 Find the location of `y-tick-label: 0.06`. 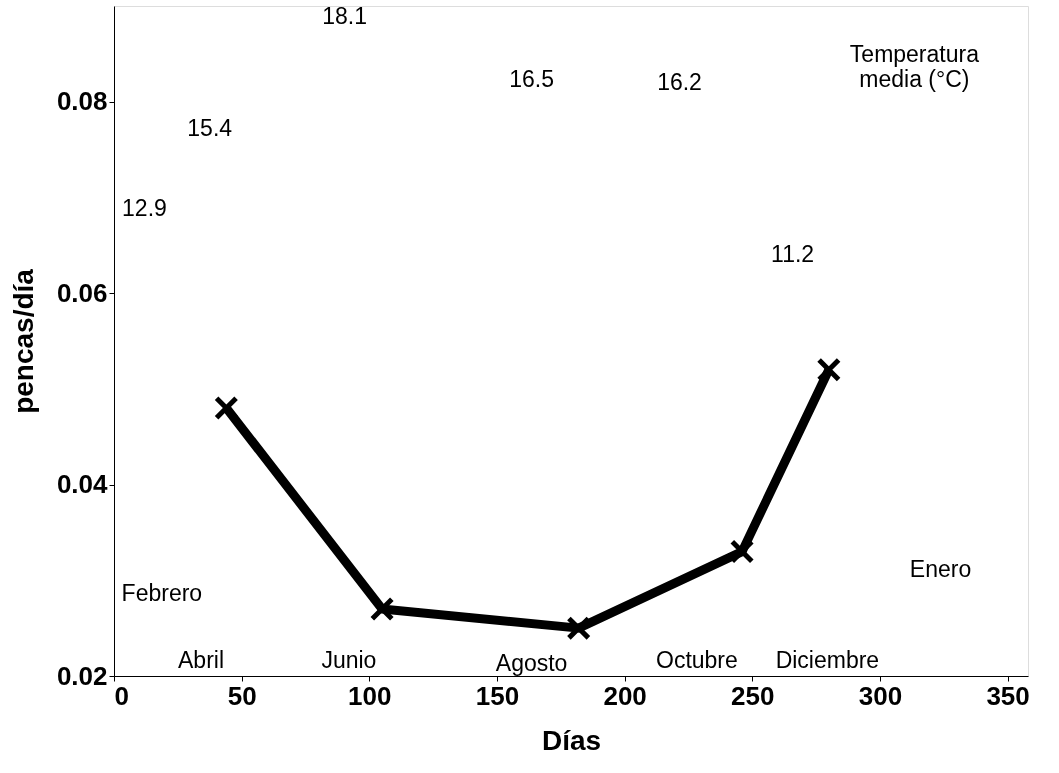

y-tick-label: 0.06 is located at coordinates (82, 292).